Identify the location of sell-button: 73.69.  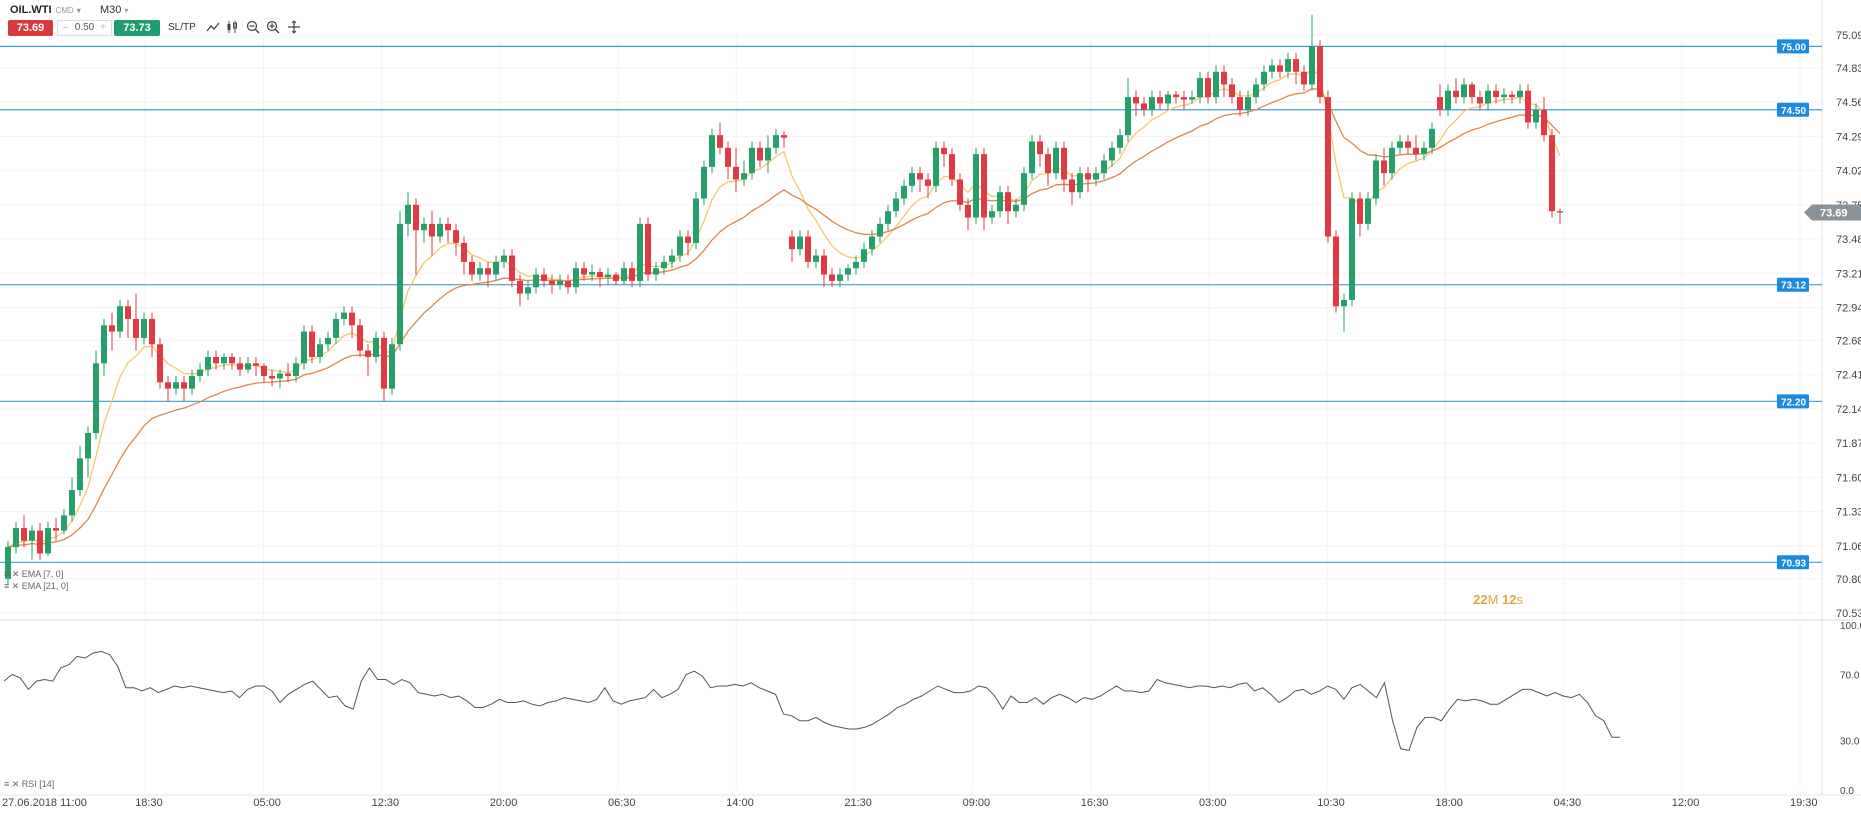
(30, 28).